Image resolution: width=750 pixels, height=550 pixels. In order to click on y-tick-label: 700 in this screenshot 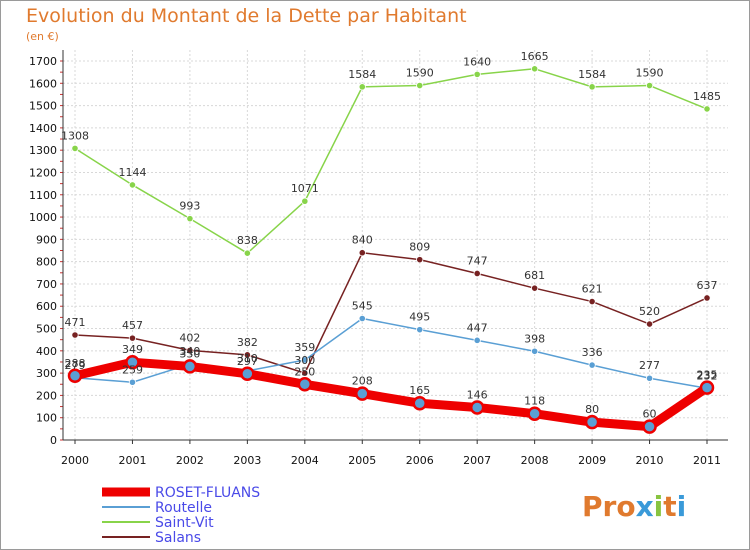, I will do `click(46, 284)`.